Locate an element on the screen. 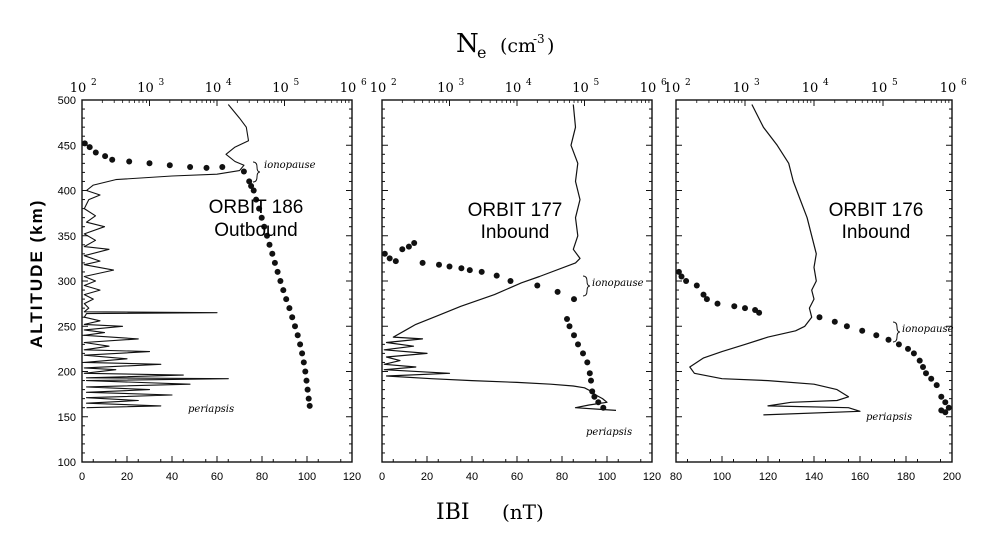 The image size is (1000, 540). periapsis-annotation: periapsis is located at coordinates (609, 432).